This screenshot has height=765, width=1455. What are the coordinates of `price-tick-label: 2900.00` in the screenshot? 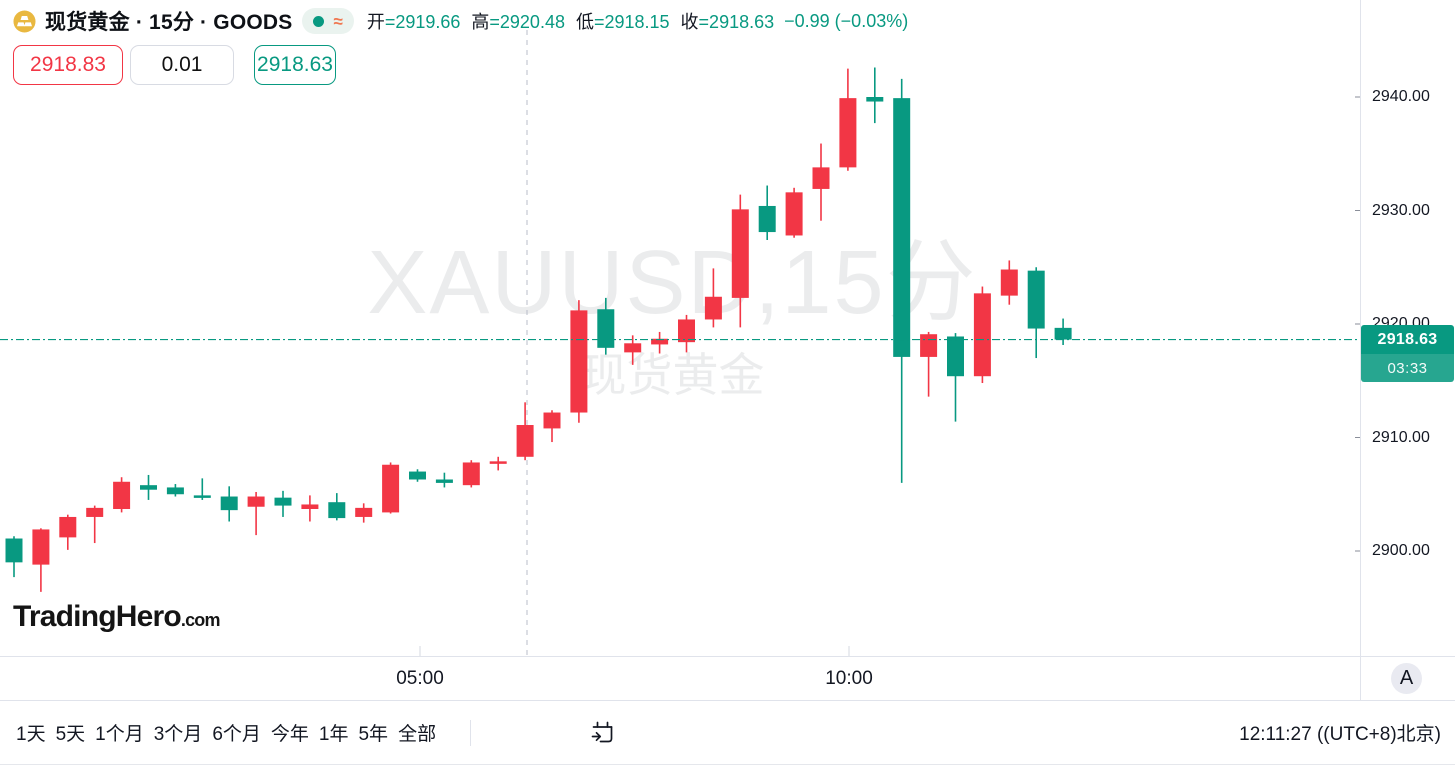 It's located at (1401, 550).